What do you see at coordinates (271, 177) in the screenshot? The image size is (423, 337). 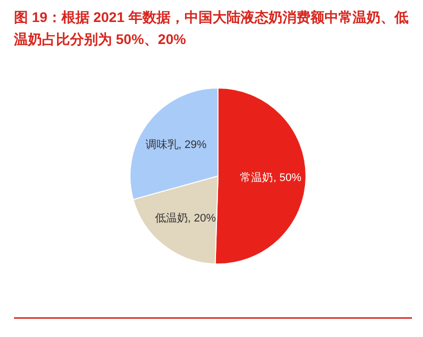 I see `slice-label: 常温奶, 50%` at bounding box center [271, 177].